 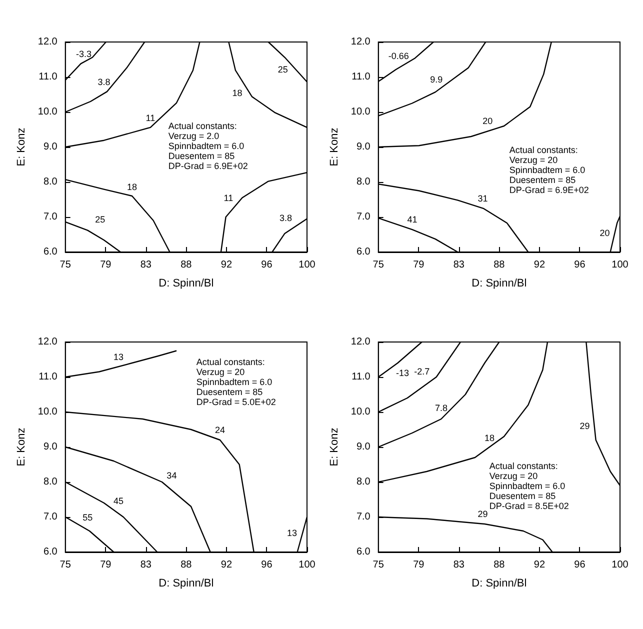 What do you see at coordinates (87, 517) in the screenshot?
I see `annotation: 55` at bounding box center [87, 517].